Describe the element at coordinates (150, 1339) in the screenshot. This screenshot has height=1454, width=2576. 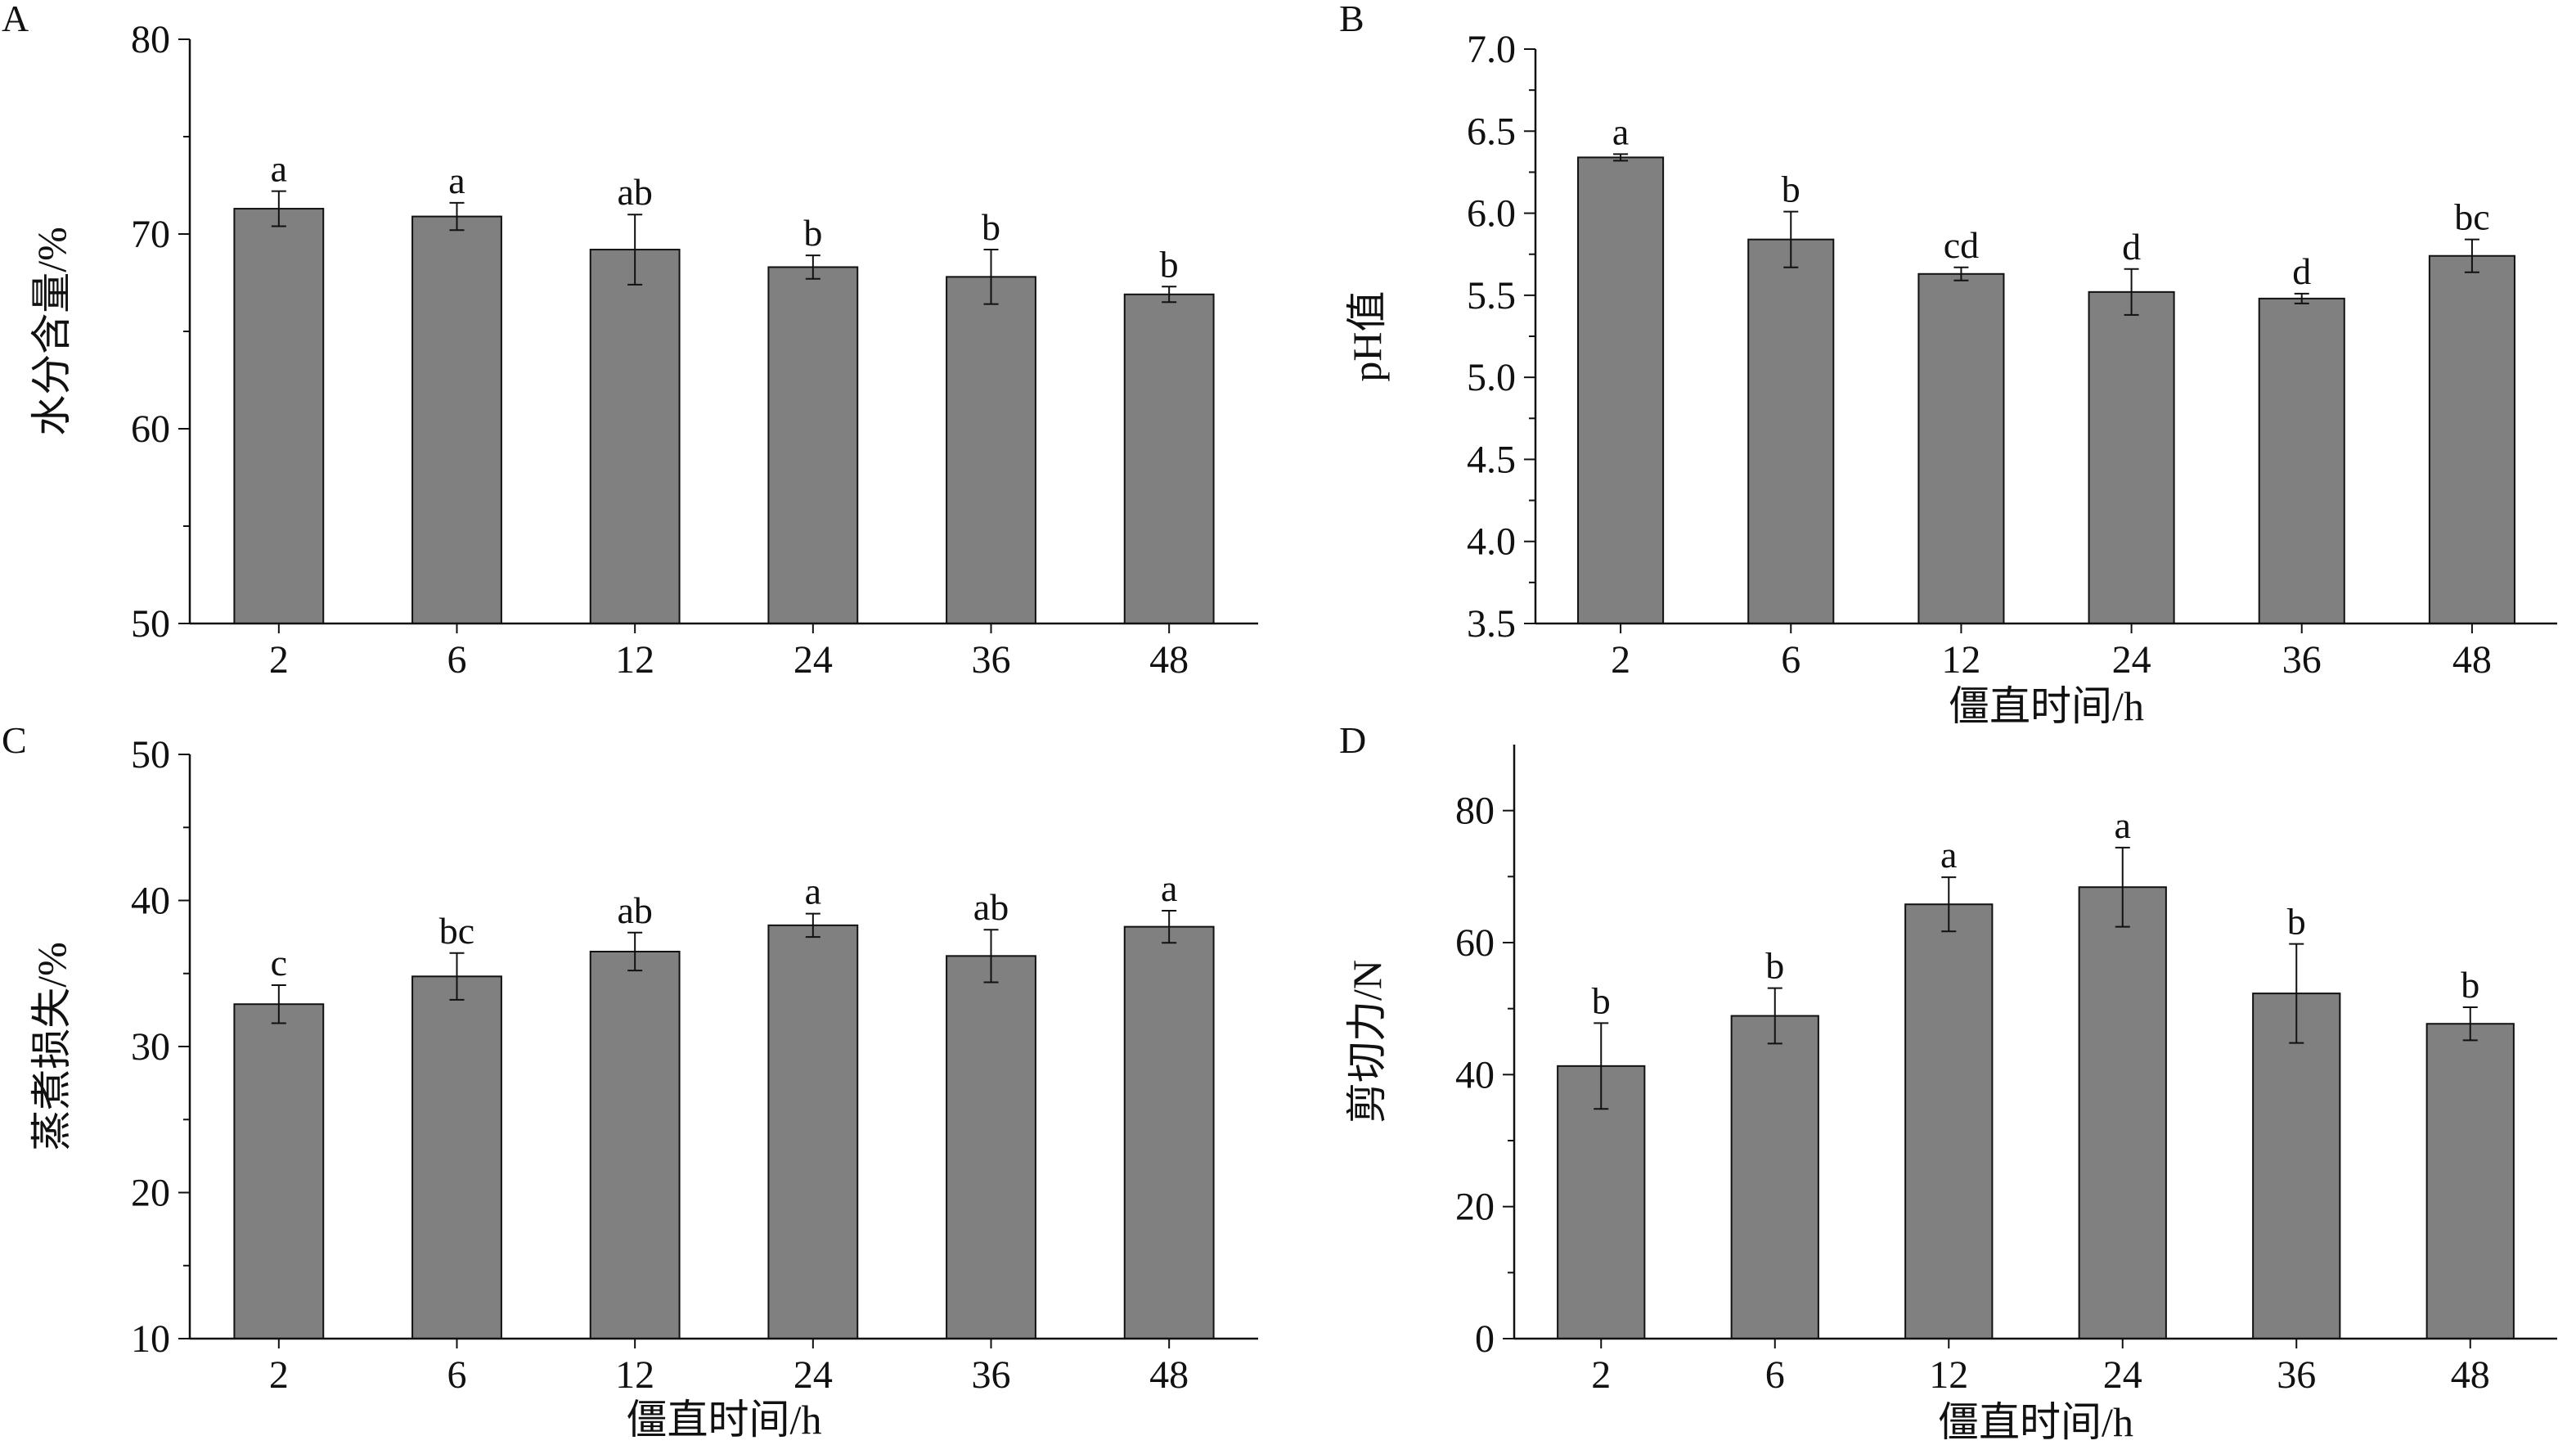
I see `panel-c-y-tick-label: 10` at that location.